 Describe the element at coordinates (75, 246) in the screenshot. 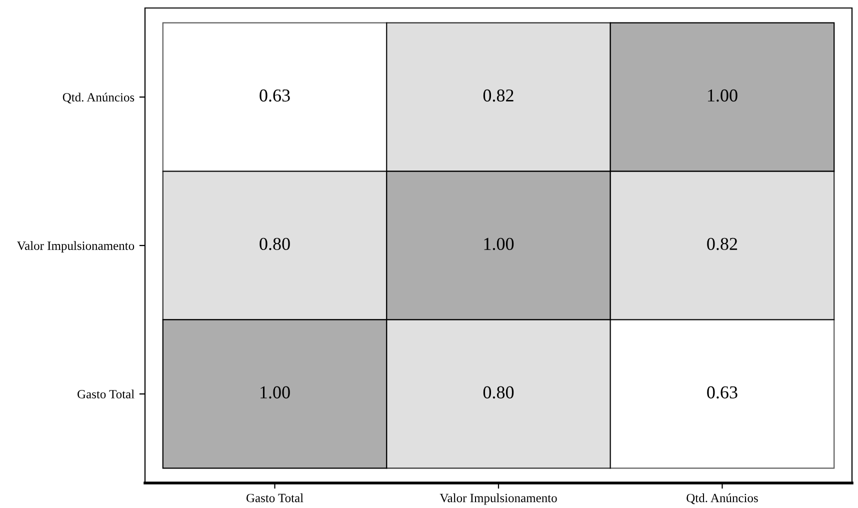

I see `y-tick-label: Valor Impulsionamento` at that location.